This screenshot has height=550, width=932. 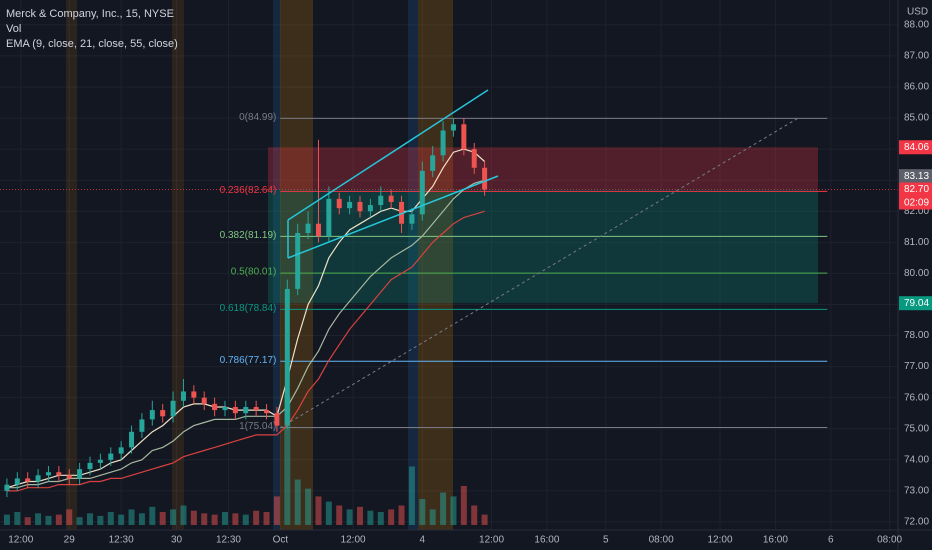 I want to click on y-tick-label: 78.00, so click(x=916, y=335).